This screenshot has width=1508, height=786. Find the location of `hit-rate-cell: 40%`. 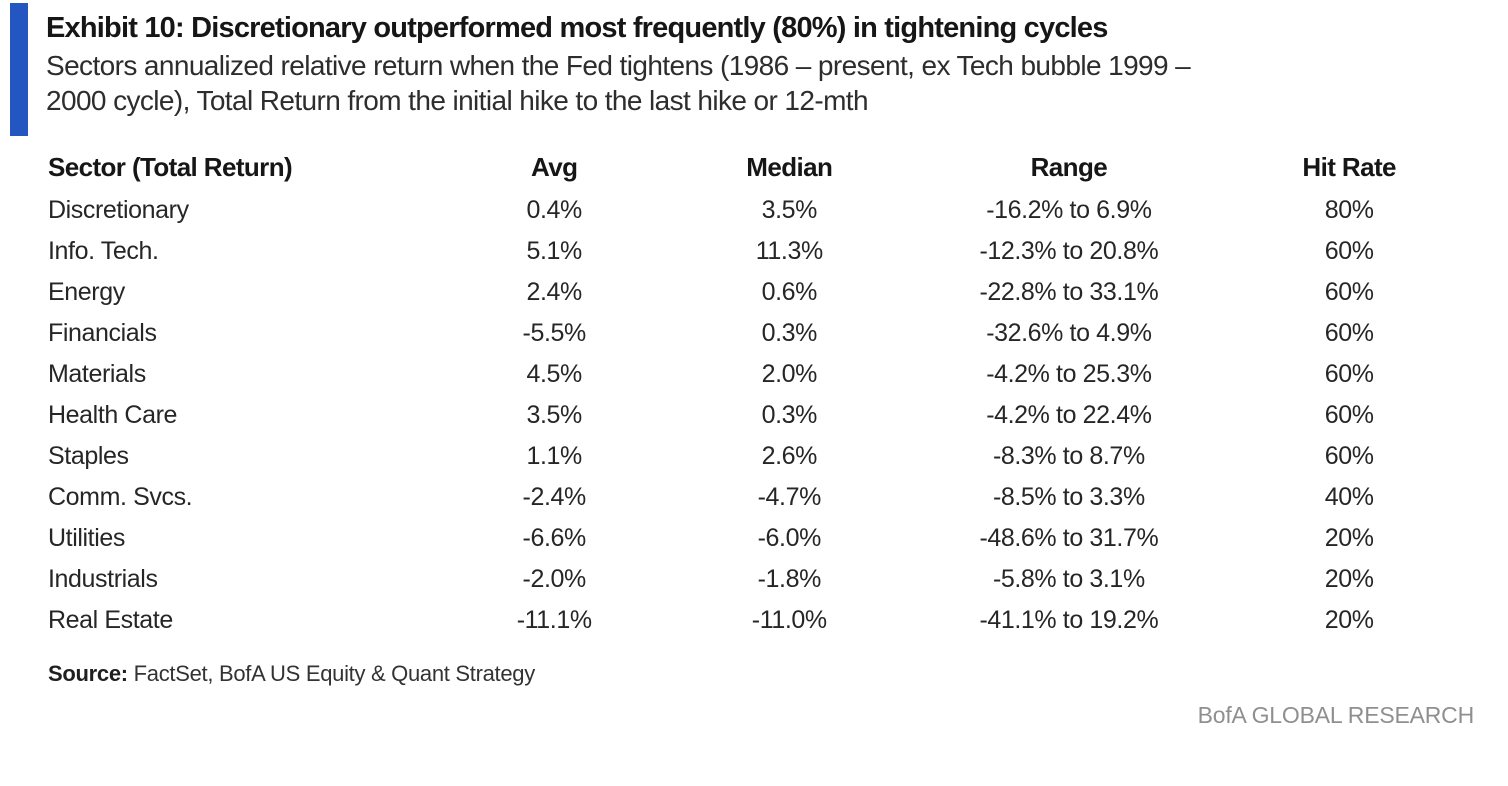

hit-rate-cell: 40% is located at coordinates (1349, 497).